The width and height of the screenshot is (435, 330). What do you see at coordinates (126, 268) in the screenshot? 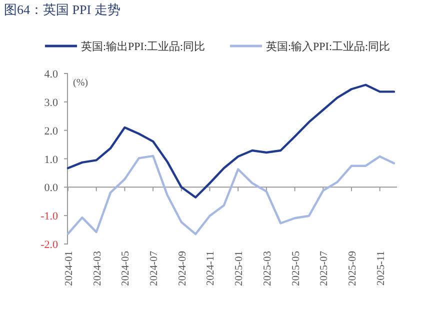
I see `x-tick-label: 2024-05` at bounding box center [126, 268].